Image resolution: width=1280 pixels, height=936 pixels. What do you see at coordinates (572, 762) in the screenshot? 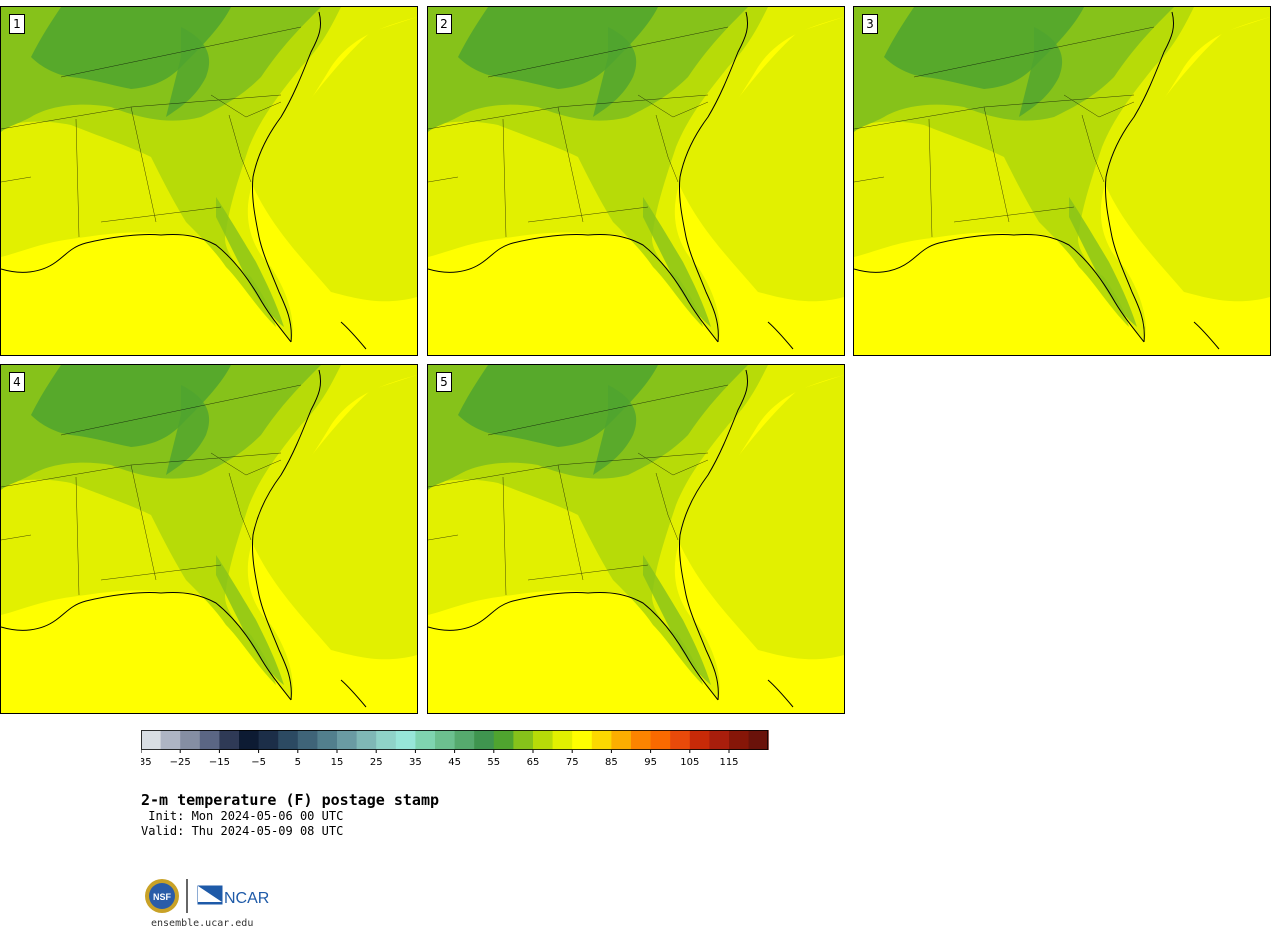
I see `colorbar-tick-label: 75` at bounding box center [572, 762].